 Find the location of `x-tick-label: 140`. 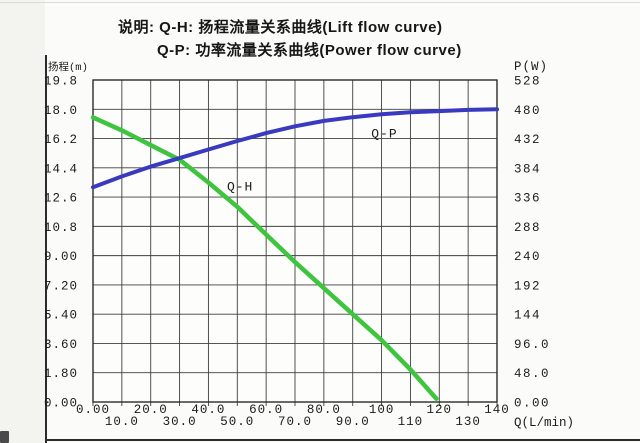

x-tick-label: 140 is located at coordinates (497, 410).